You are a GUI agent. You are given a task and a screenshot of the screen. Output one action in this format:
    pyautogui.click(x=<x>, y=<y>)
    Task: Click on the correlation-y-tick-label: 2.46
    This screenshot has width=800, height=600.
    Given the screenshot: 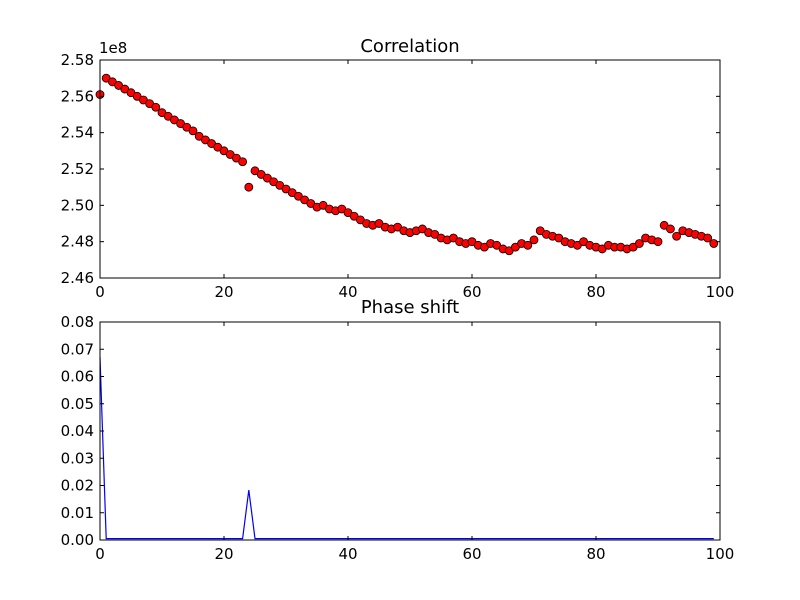 What is the action you would take?
    pyautogui.click(x=77, y=278)
    